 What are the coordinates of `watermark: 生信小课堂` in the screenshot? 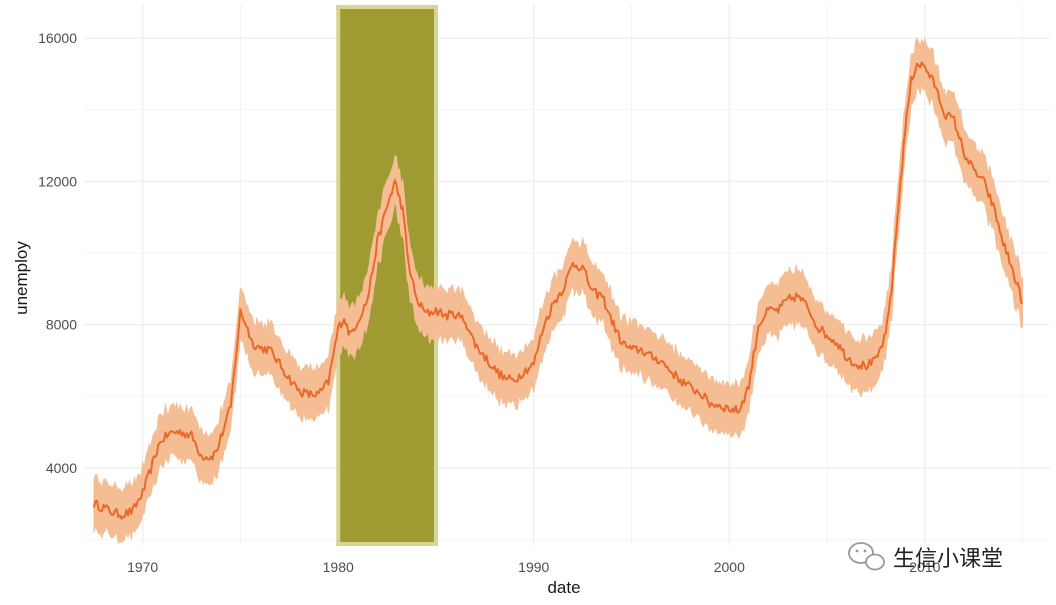 It's located at (925, 557).